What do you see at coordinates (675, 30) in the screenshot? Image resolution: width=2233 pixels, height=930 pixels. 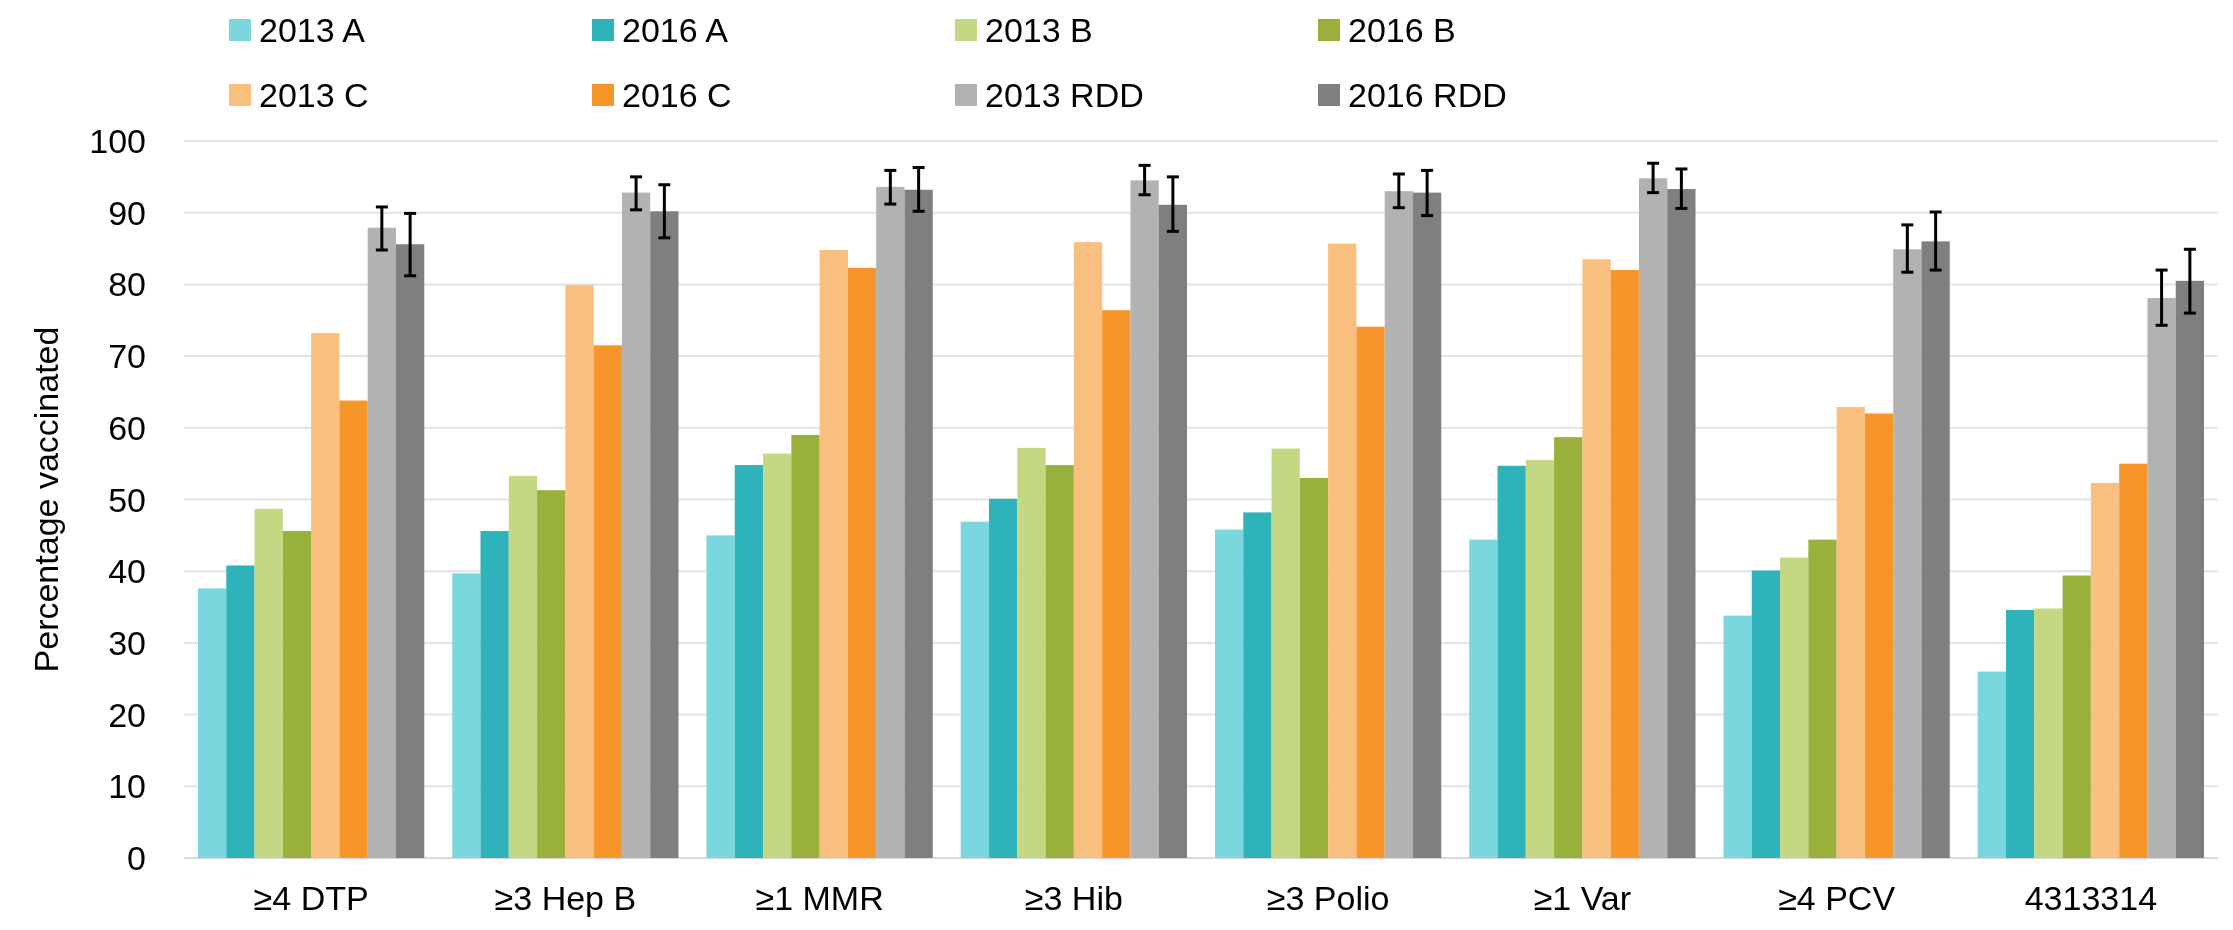 I see `legend-label: 2016 A` at bounding box center [675, 30].